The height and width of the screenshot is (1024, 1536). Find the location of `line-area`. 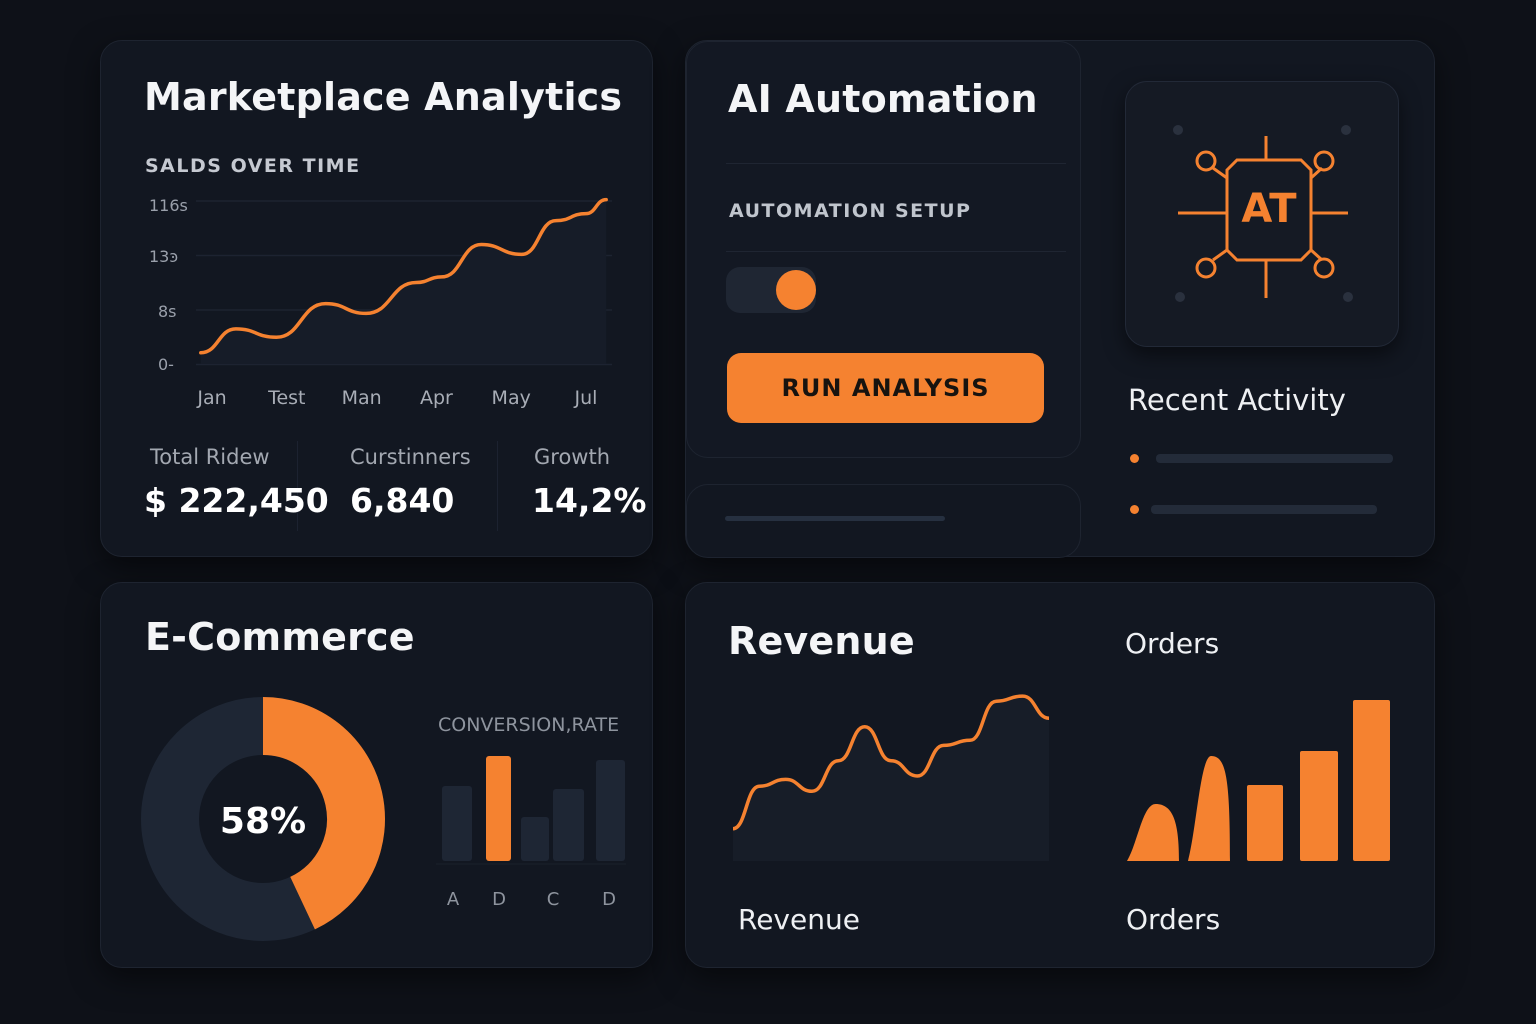

line-area is located at coordinates (403, 281).